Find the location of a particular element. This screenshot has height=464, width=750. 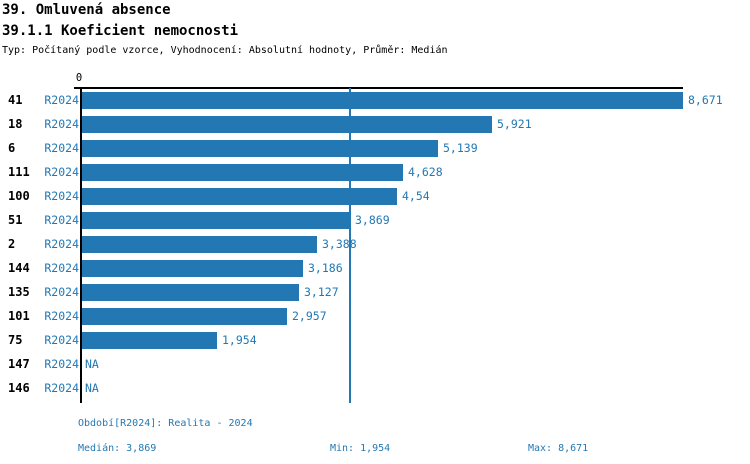

row-group-label: 18 is located at coordinates (15, 124).